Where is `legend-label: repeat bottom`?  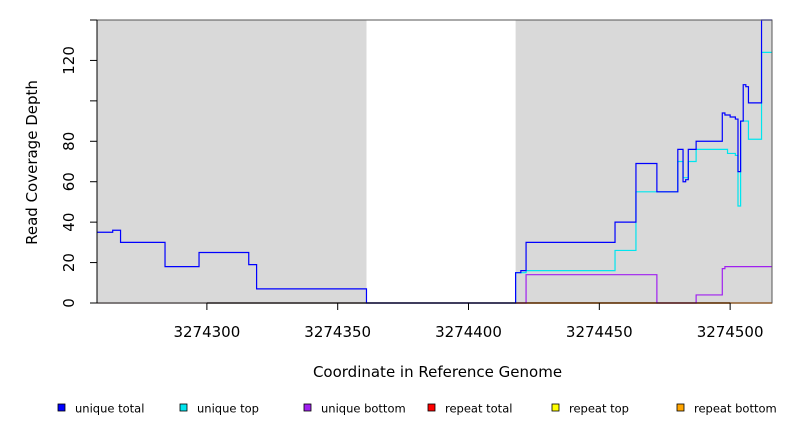 legend-label: repeat bottom is located at coordinates (735, 409).